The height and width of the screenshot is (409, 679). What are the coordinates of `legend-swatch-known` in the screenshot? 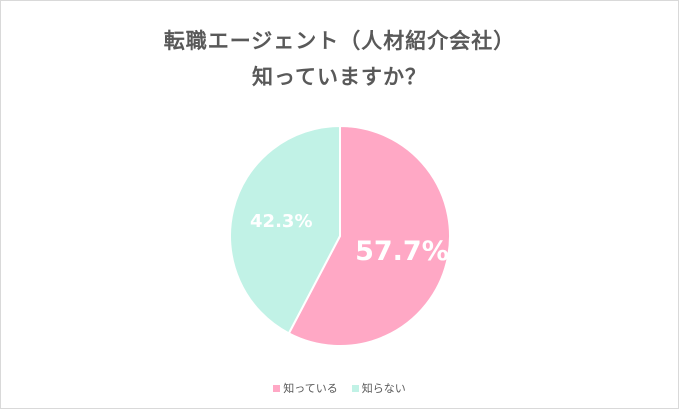 It's located at (277, 388).